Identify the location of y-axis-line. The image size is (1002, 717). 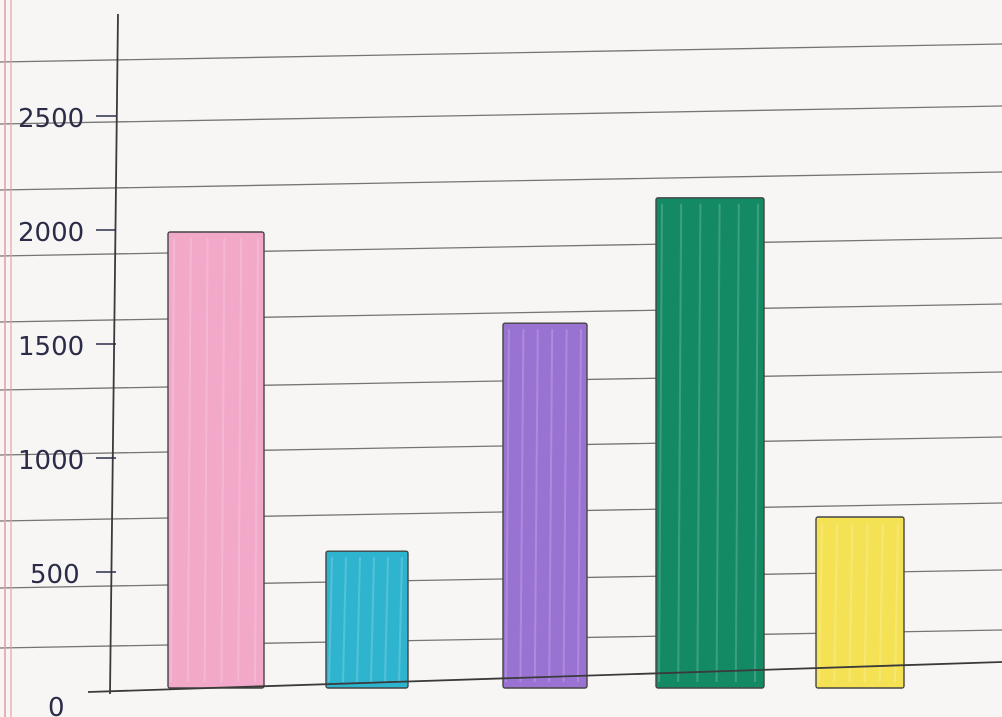
(114, 354).